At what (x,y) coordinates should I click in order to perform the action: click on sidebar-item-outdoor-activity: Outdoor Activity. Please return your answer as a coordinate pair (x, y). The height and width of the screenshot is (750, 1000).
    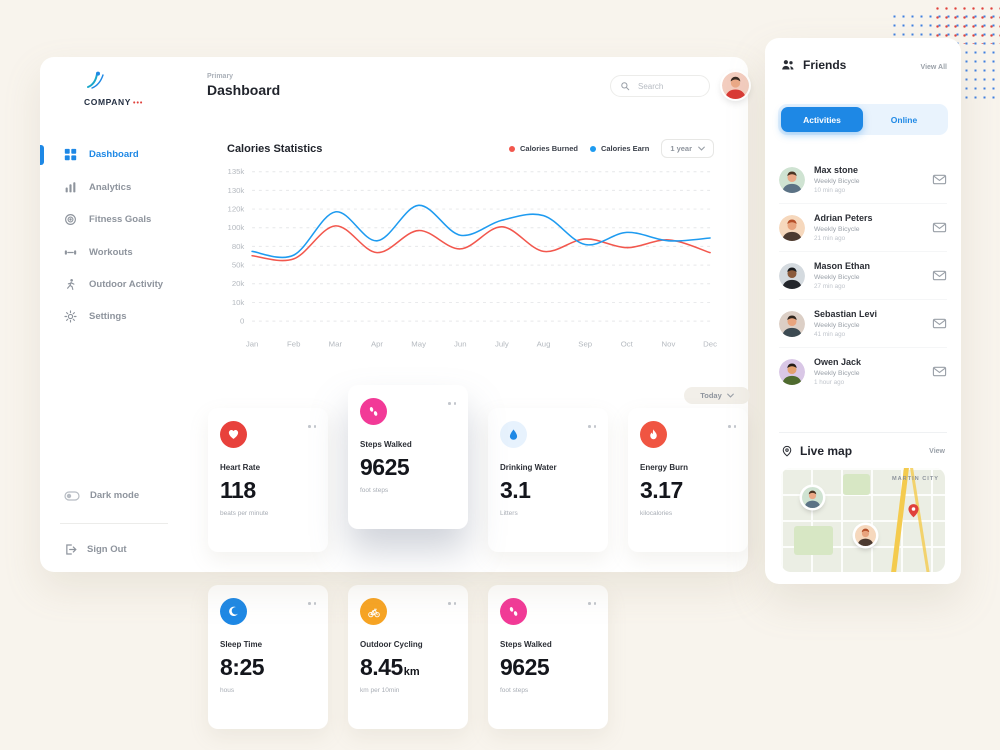
    Looking at the image, I should click on (115, 284).